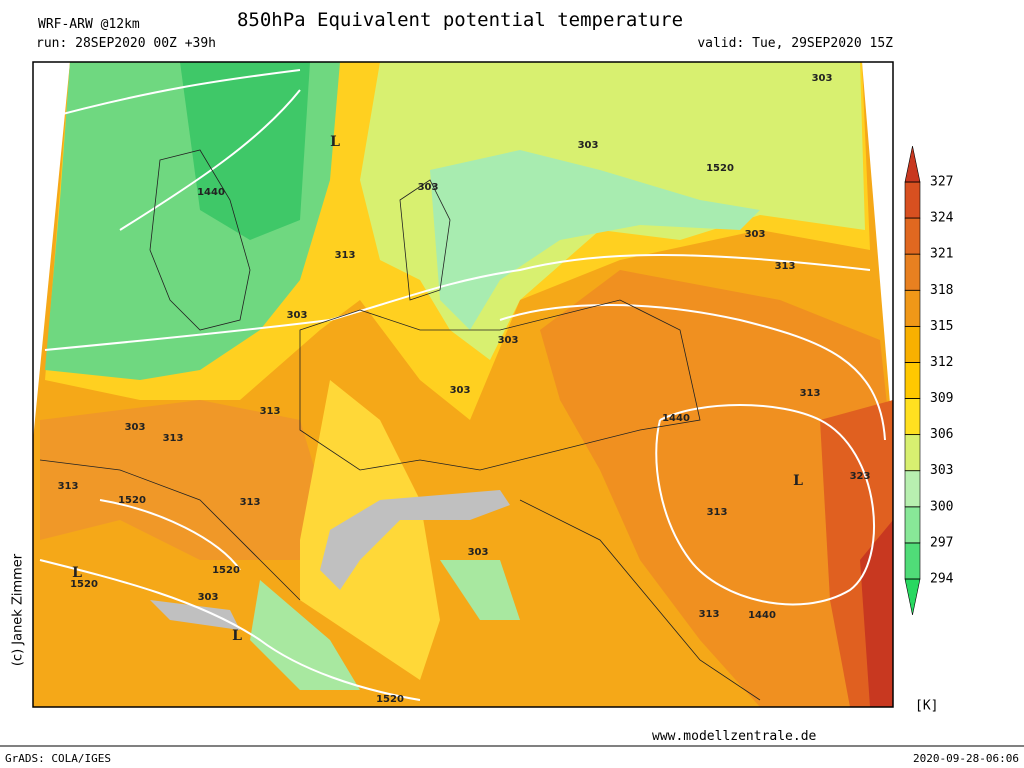 This screenshot has height=768, width=1024. I want to click on website: www.modellzentrale.de, so click(734, 736).